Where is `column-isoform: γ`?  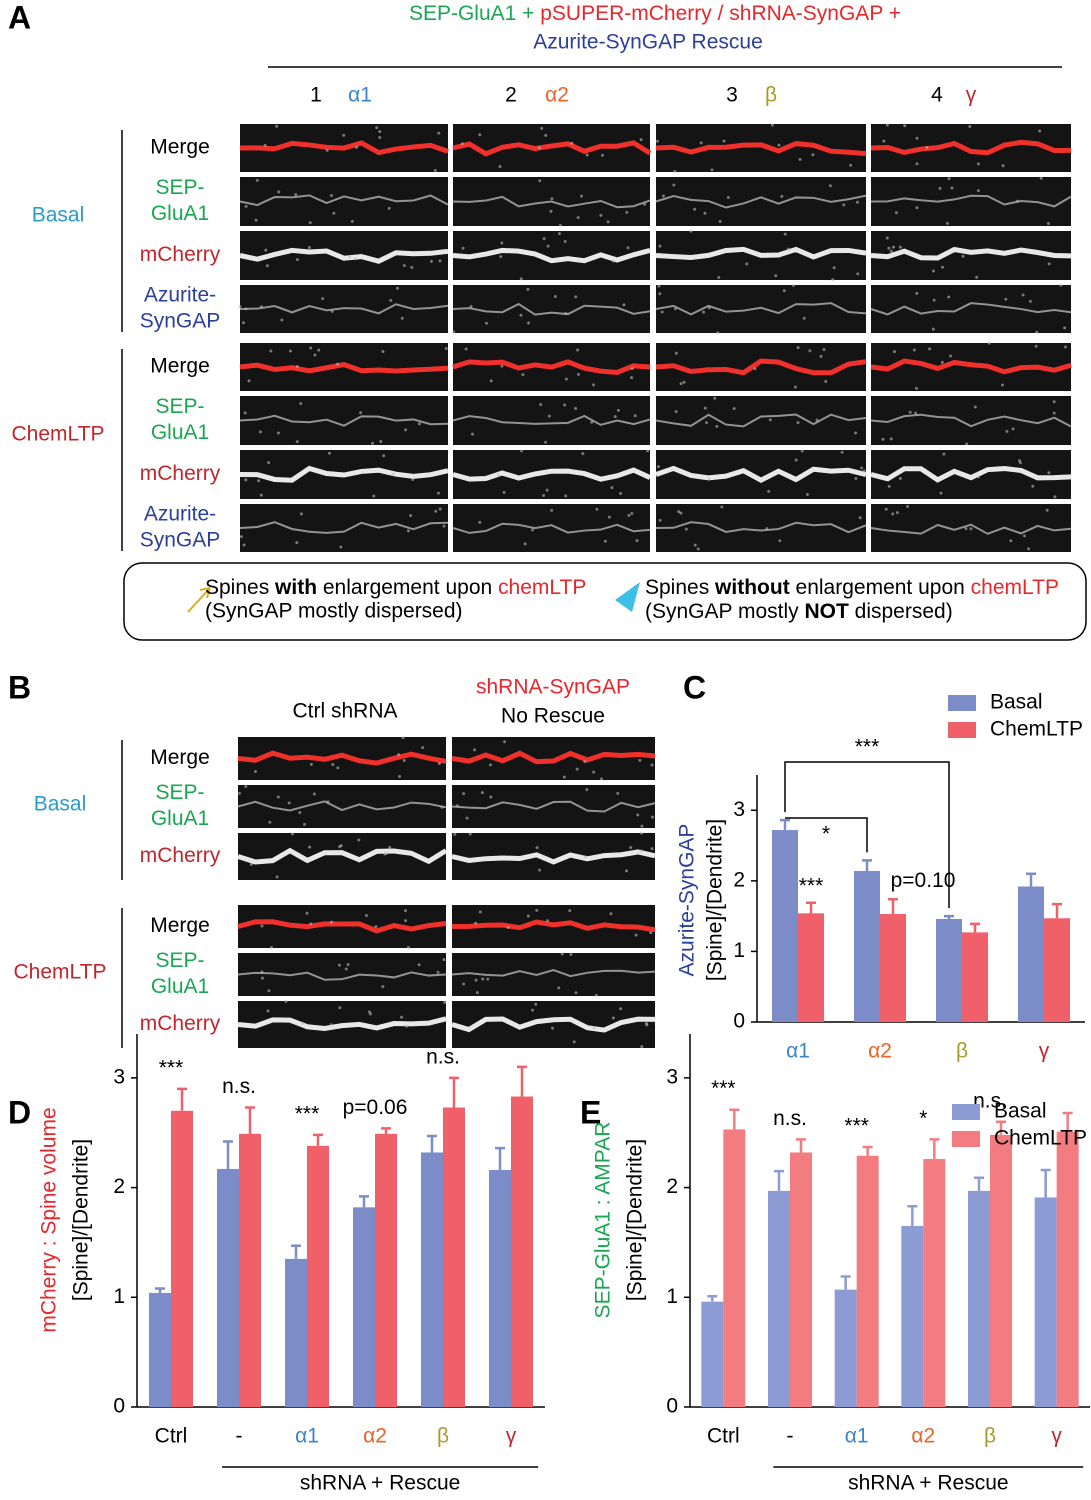 column-isoform: γ is located at coordinates (971, 95).